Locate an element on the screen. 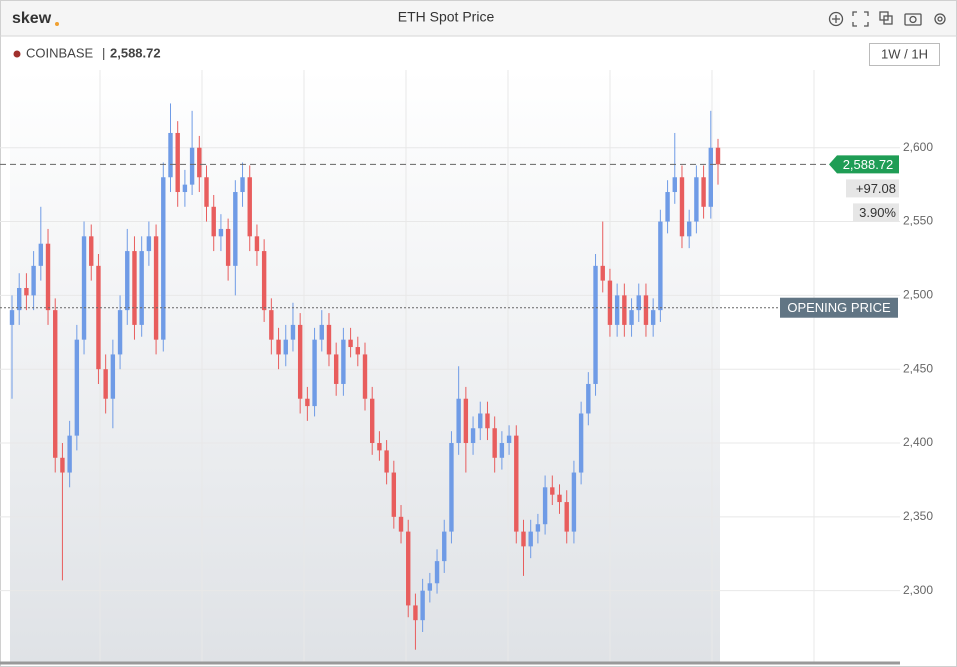  y-tick-label: 2,500 is located at coordinates (918, 295).